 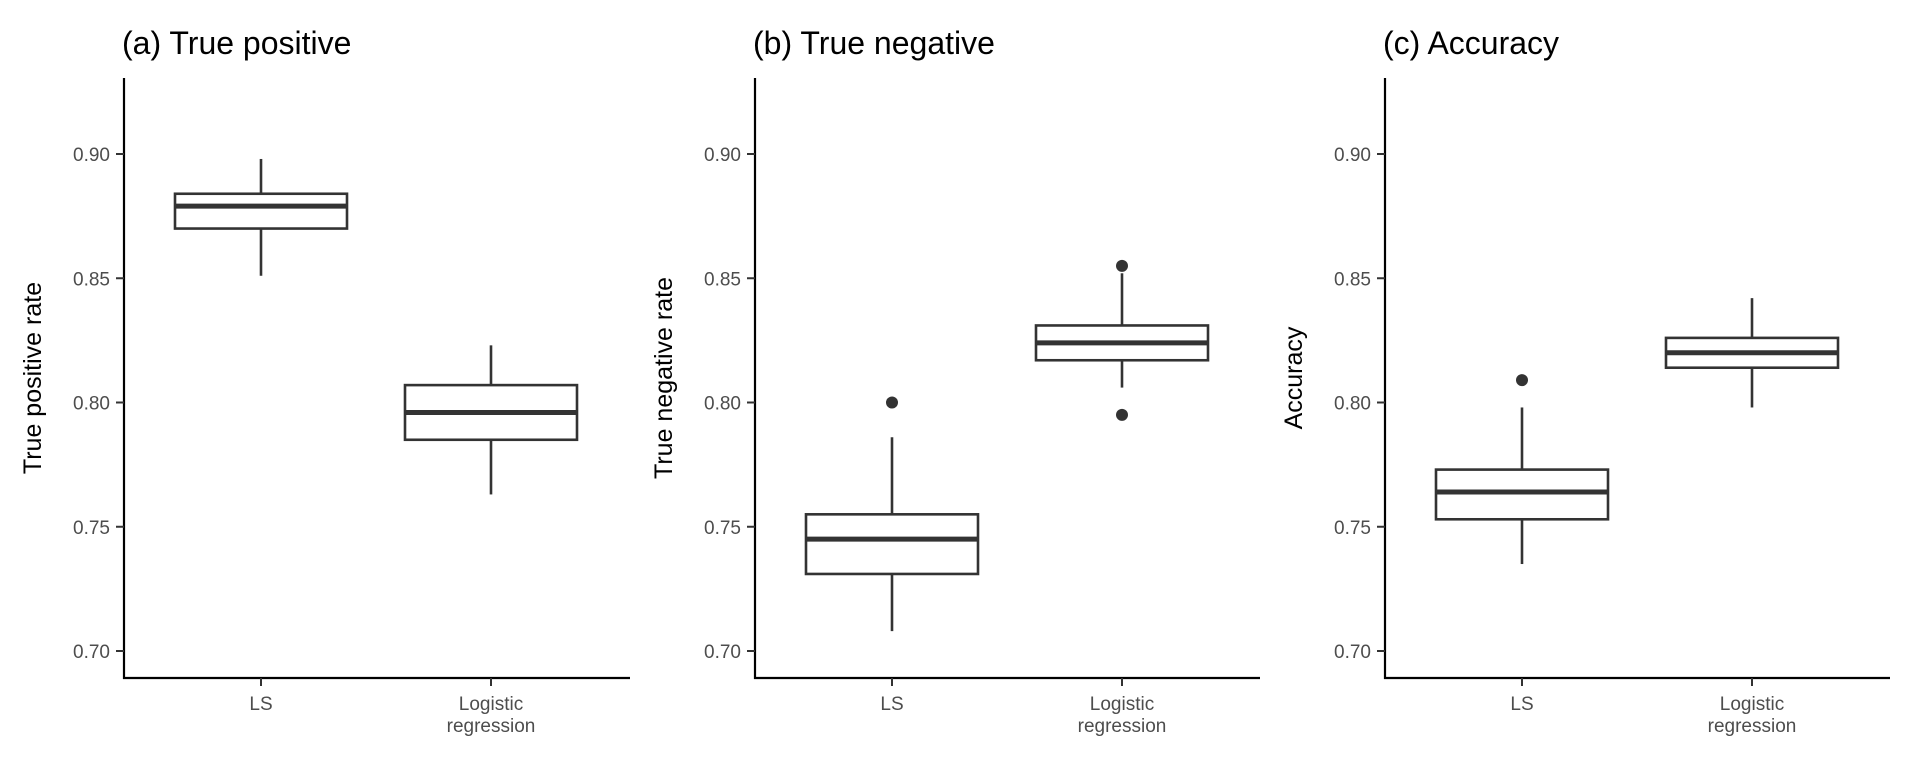 I want to click on y-axis-title: True positive rate, so click(x=33, y=378).